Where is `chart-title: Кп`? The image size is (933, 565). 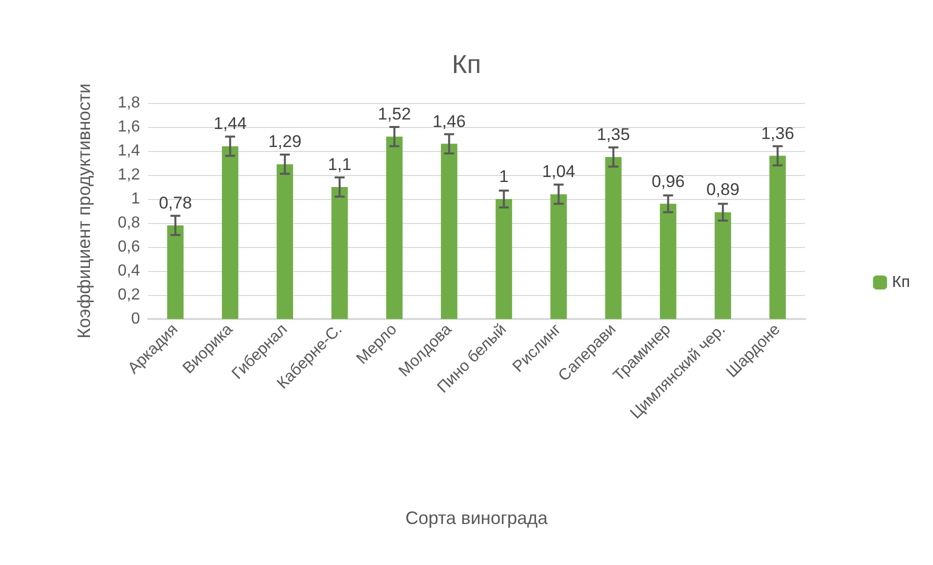
chart-title: Кп is located at coordinates (467, 64).